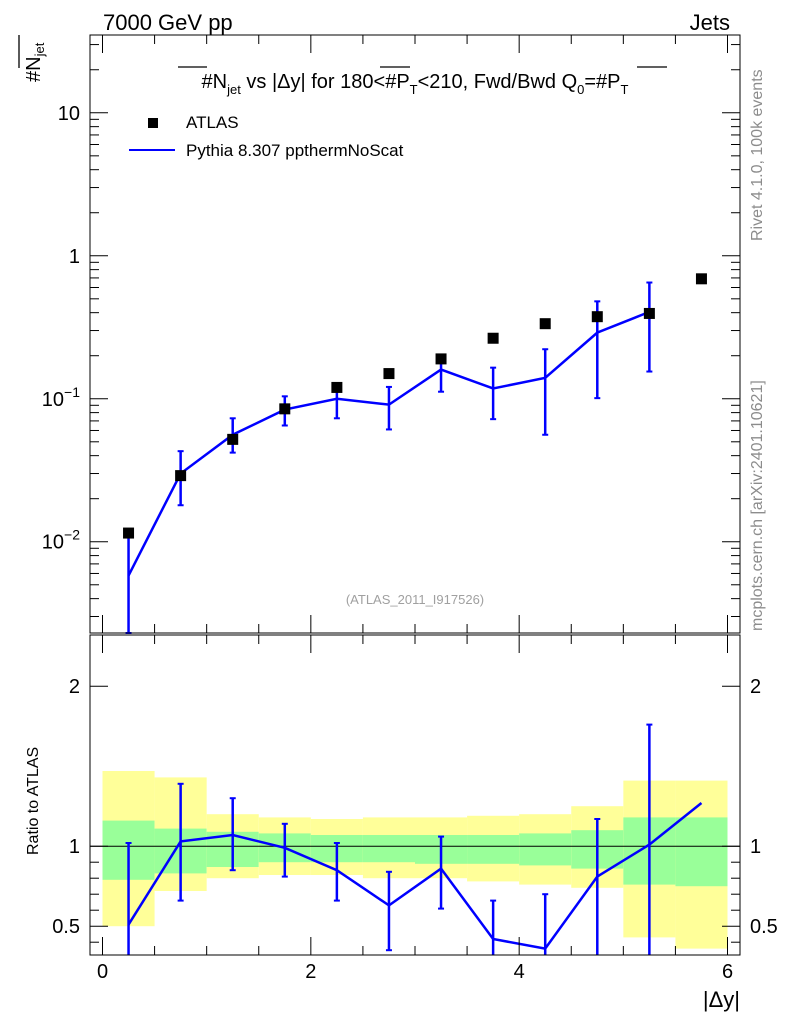  What do you see at coordinates (310, 972) in the screenshot?
I see `x-tick-label: 2` at bounding box center [310, 972].